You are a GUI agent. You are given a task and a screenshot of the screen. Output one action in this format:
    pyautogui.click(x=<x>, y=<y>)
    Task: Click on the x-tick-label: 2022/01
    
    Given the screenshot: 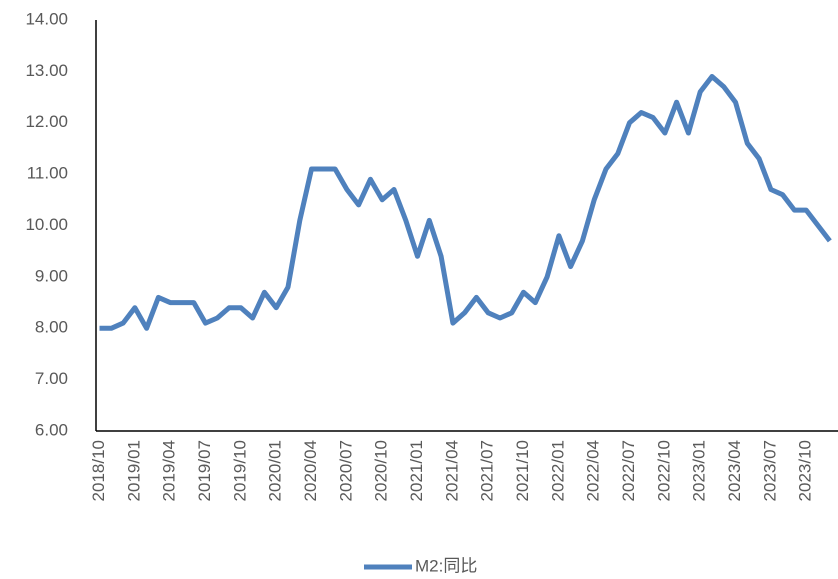 What is the action you would take?
    pyautogui.click(x=557, y=470)
    